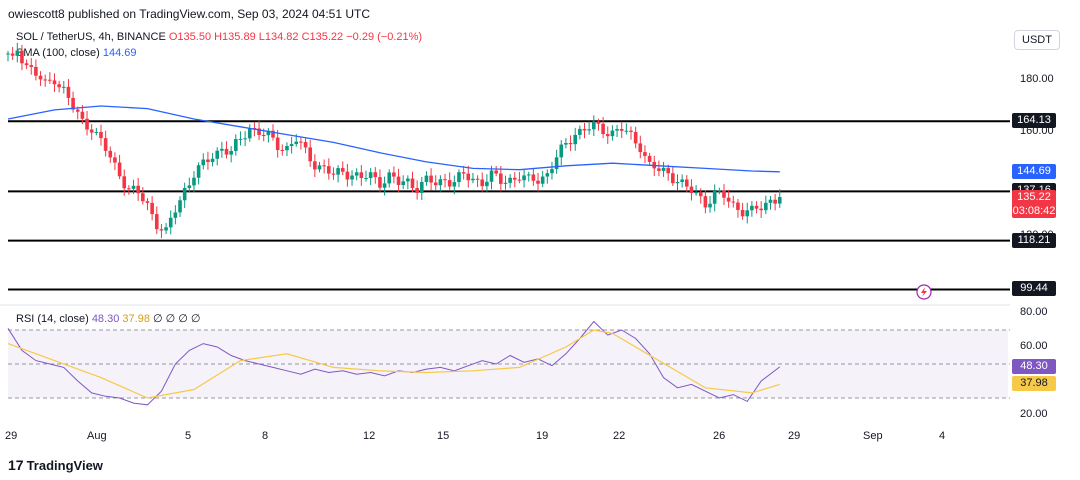 The width and height of the screenshot is (1080, 480). What do you see at coordinates (1034, 312) in the screenshot?
I see `rsi-axis-label: 80.00` at bounding box center [1034, 312].